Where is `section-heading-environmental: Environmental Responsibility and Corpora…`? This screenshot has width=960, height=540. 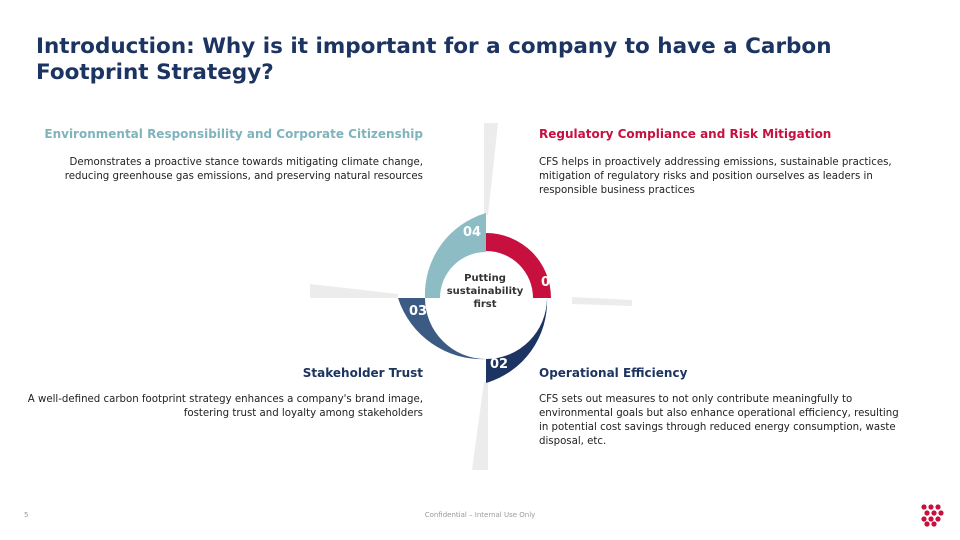
section-heading-environmental: Environmental Responsibility and Corpora… is located at coordinates (233, 134).